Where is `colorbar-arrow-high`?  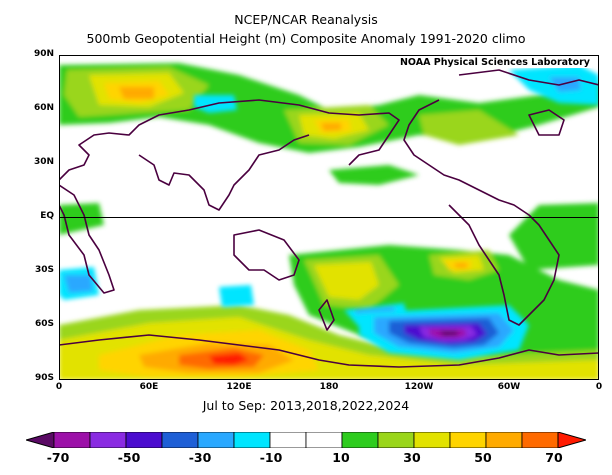 colorbar-arrow-high is located at coordinates (571, 440).